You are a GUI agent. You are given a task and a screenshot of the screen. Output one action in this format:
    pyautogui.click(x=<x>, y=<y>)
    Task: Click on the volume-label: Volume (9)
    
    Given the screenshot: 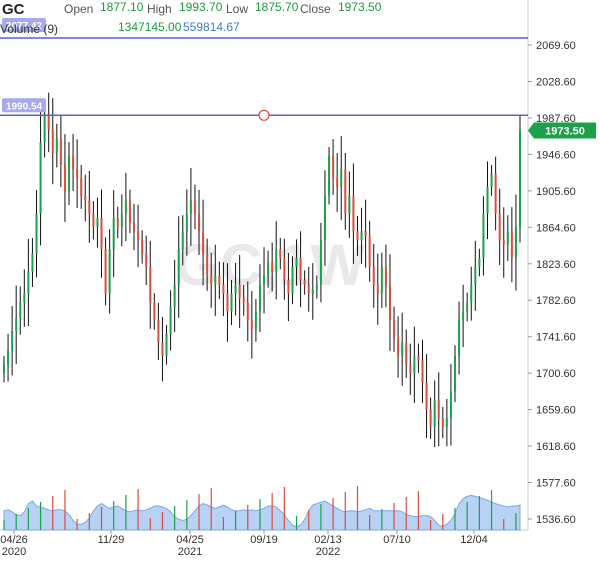 What is the action you would take?
    pyautogui.click(x=29, y=29)
    